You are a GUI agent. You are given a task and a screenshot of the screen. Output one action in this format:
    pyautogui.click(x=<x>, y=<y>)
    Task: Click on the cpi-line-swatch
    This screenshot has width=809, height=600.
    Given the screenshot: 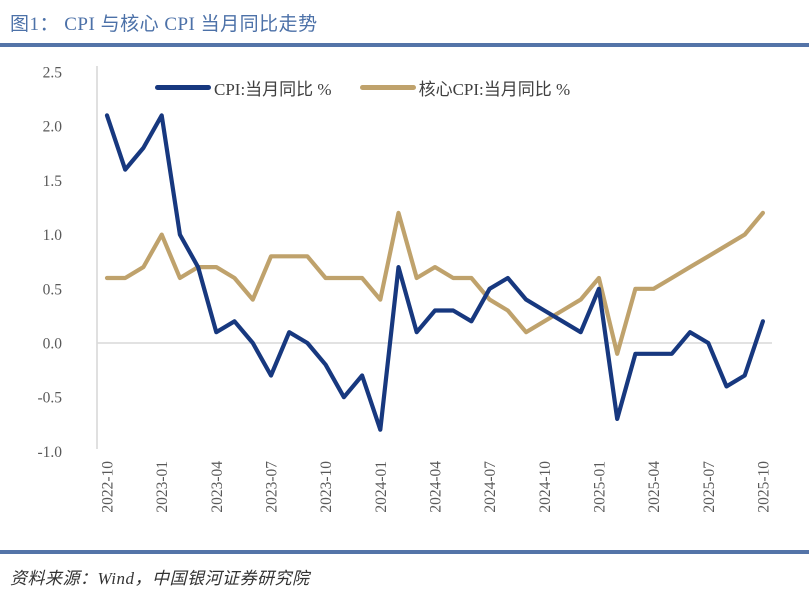 What is the action you would take?
    pyautogui.click(x=183, y=87)
    